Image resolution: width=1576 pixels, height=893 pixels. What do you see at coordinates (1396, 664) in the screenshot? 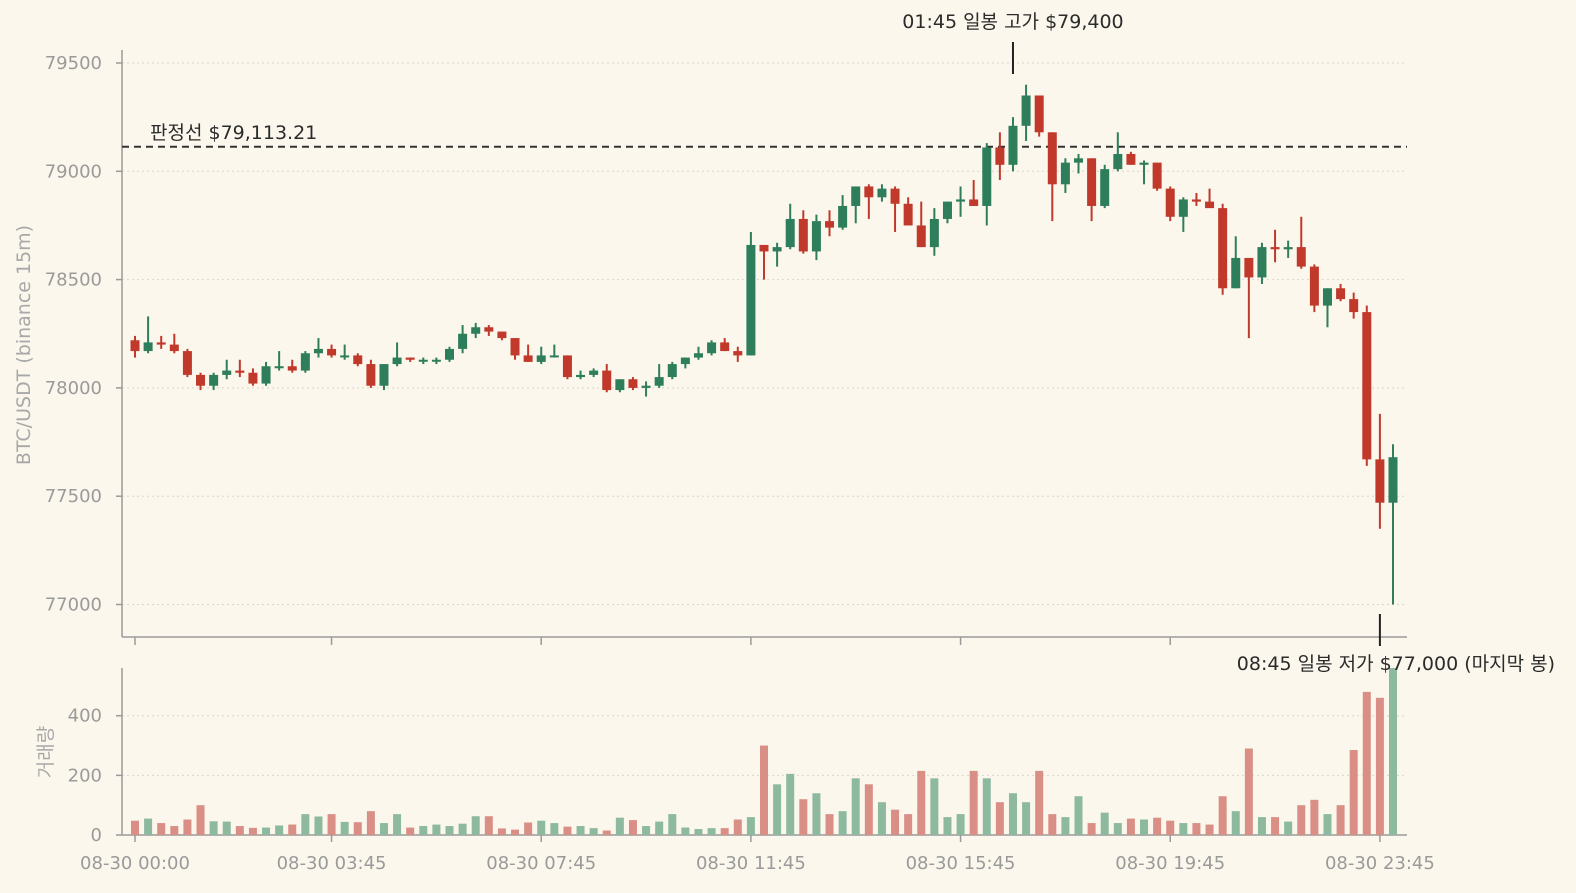
I see `annotation-label: 08:45 일봉 저가 $77,000 (마지막 봉)` at bounding box center [1396, 664].